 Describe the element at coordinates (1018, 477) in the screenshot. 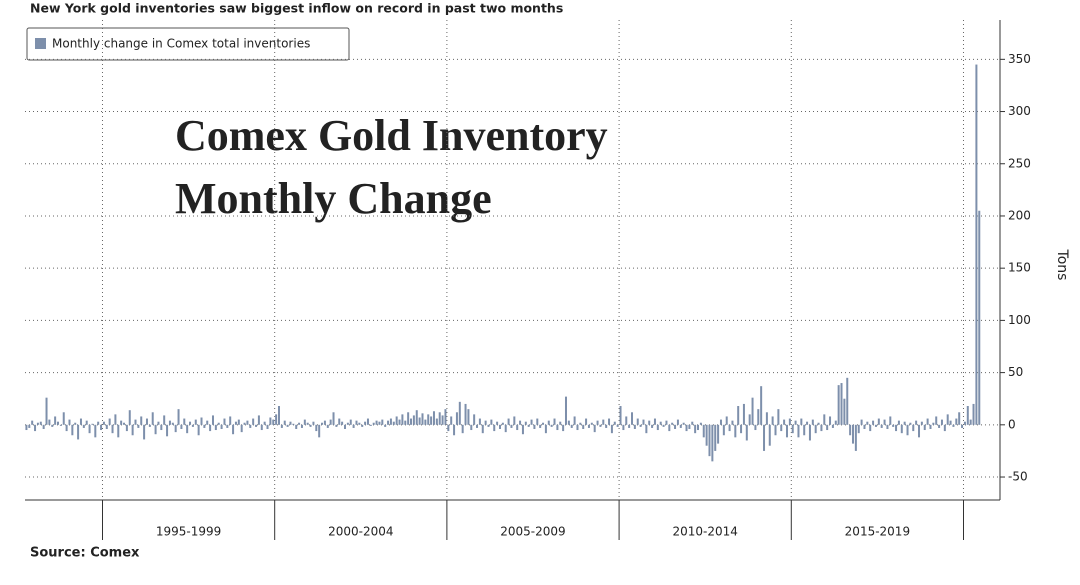

I see `y-tick-label: -50` at that location.